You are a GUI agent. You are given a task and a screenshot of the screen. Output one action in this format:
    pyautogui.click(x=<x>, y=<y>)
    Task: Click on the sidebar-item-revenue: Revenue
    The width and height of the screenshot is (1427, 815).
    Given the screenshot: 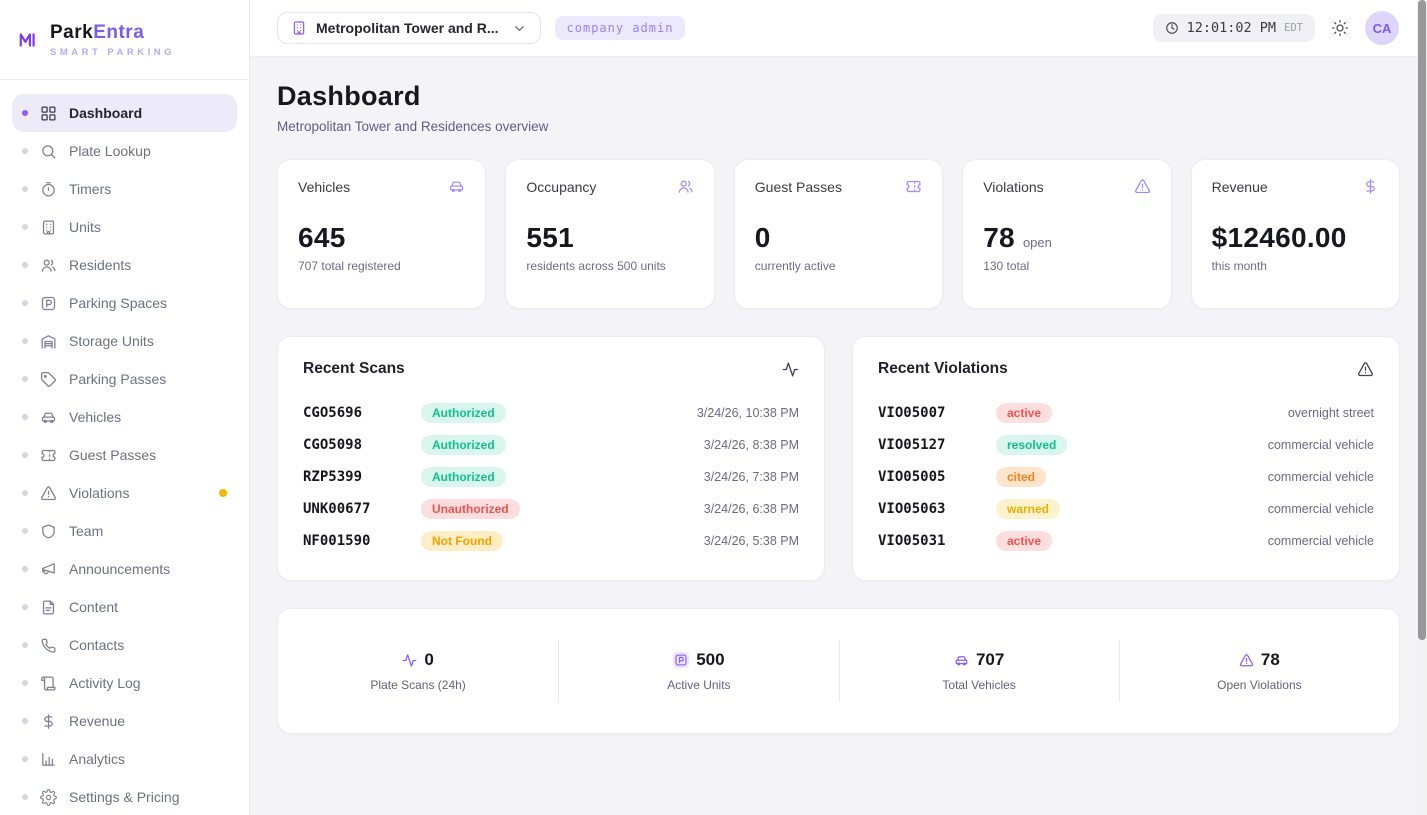 What is the action you would take?
    pyautogui.click(x=124, y=721)
    